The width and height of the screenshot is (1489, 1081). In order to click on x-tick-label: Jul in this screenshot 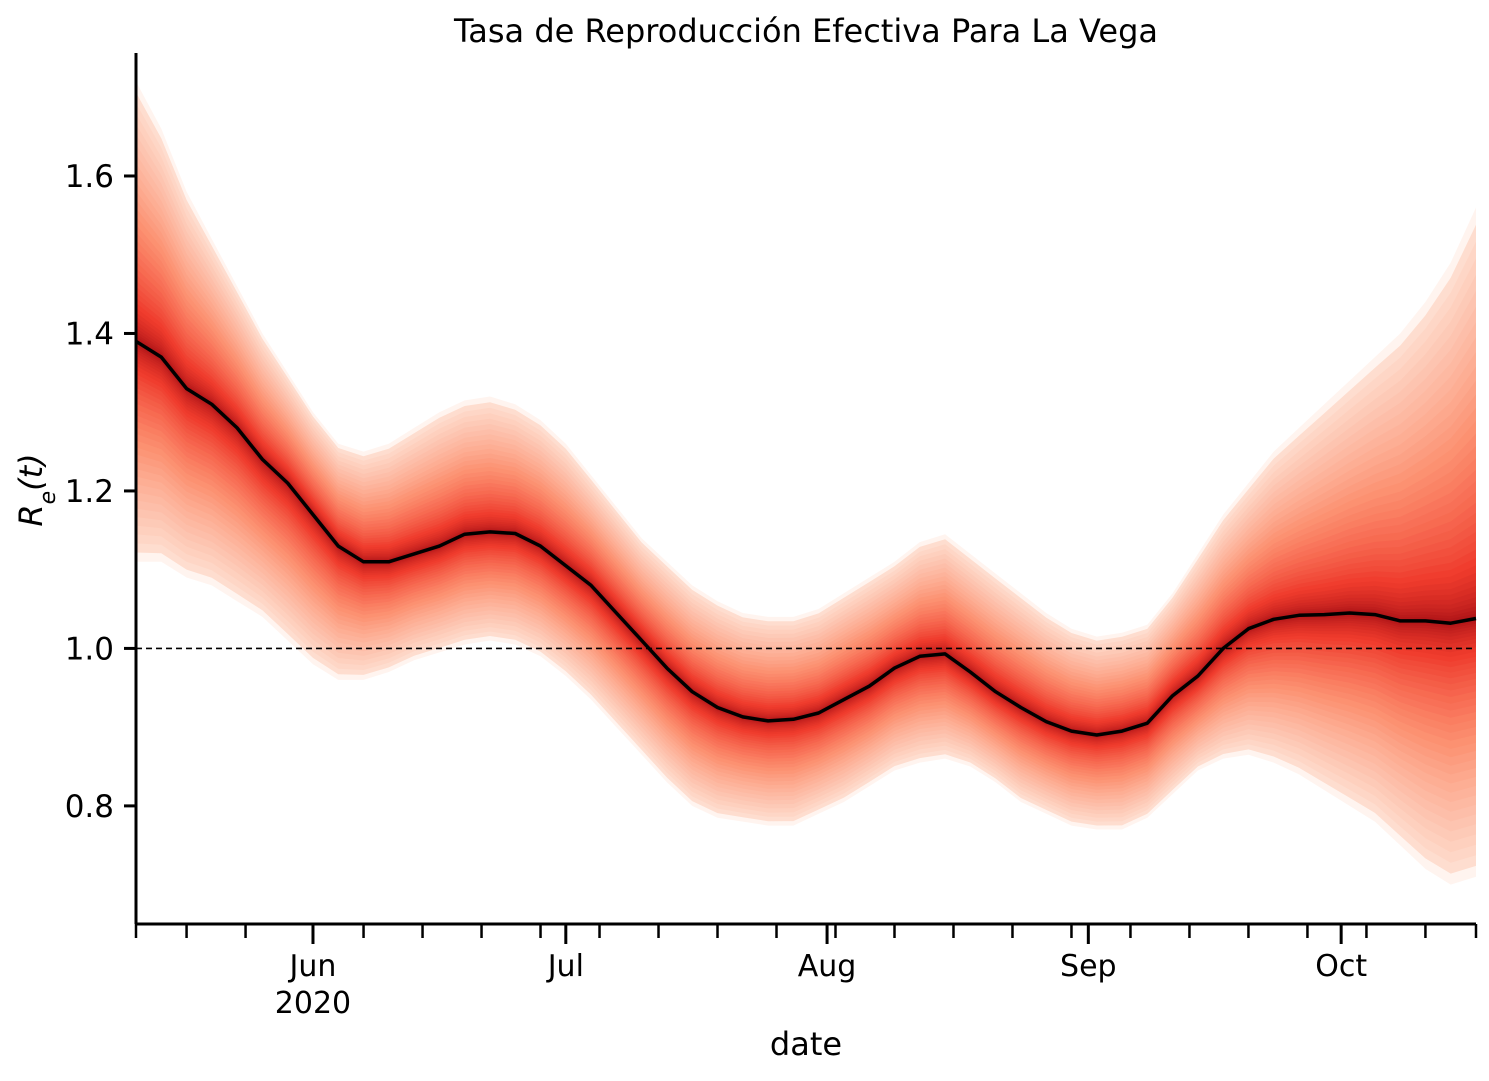, I will do `click(565, 966)`.